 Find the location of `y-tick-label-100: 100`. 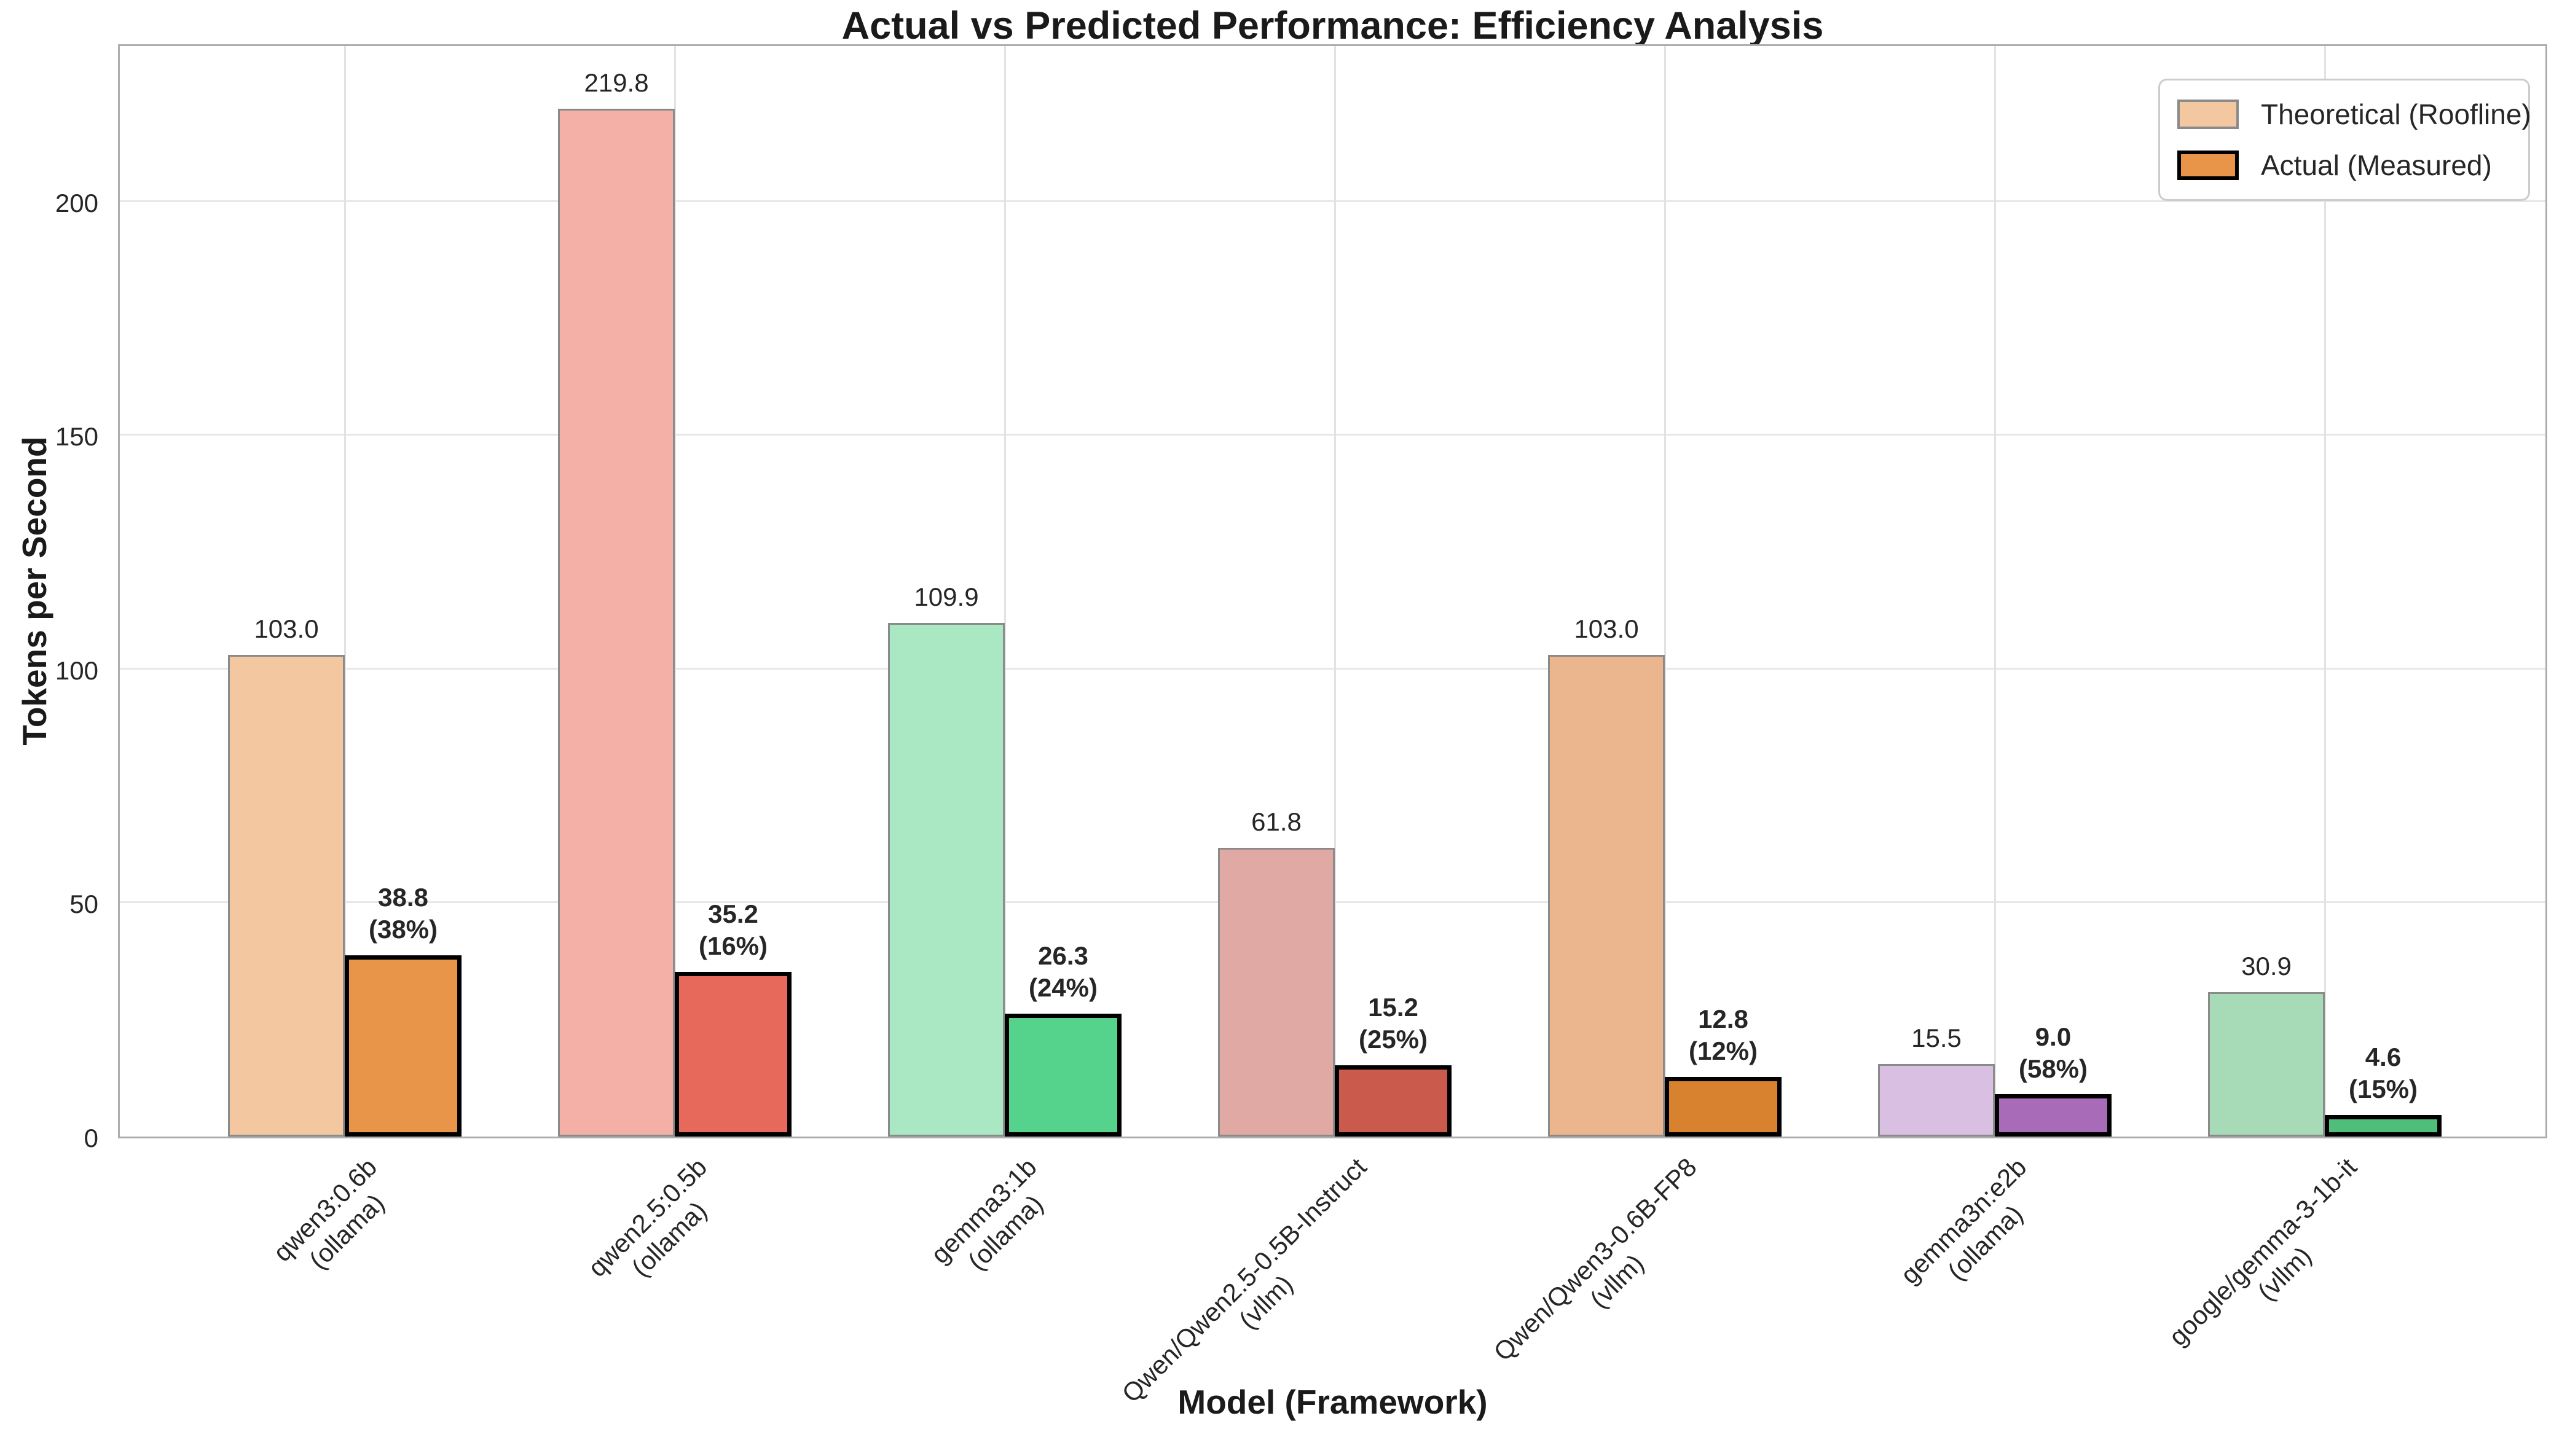

y-tick-label-100: 100 is located at coordinates (76, 670).